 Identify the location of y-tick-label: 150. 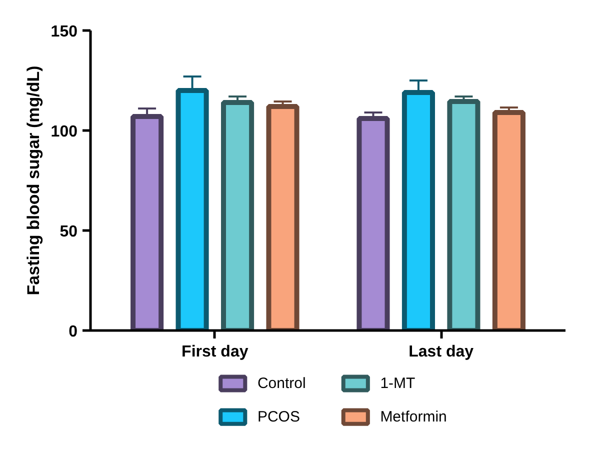
(64, 32).